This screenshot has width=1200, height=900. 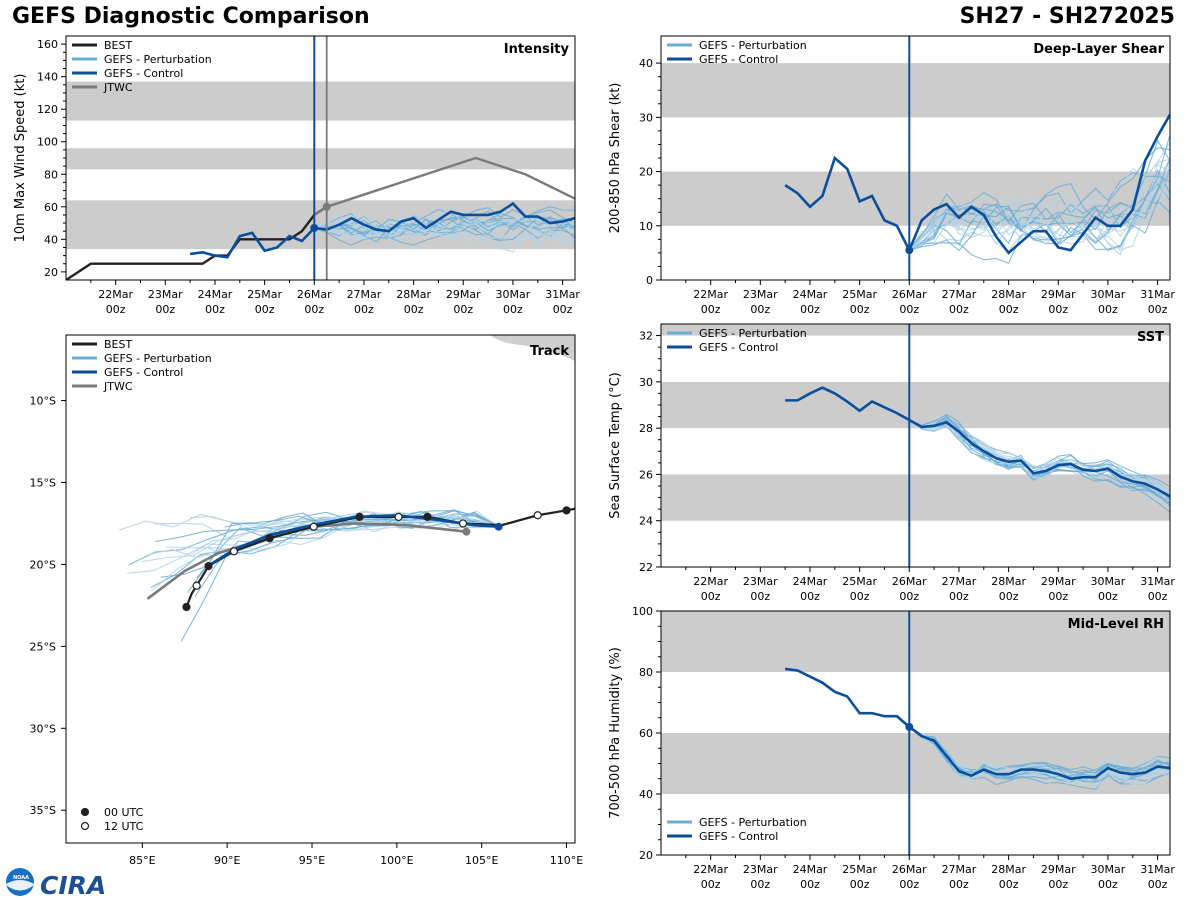 I want to click on x-tick-label-line: 30Mar, so click(x=1108, y=581).